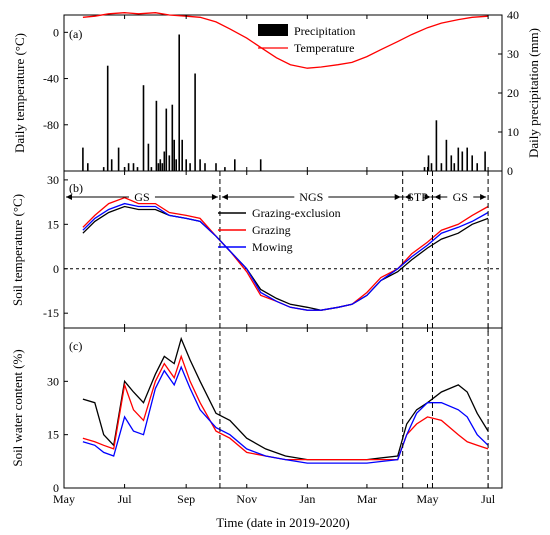 Image resolution: width=550 pixels, height=535 pixels. What do you see at coordinates (311, 197) in the screenshot?
I see `period-label: NGS` at bounding box center [311, 197].